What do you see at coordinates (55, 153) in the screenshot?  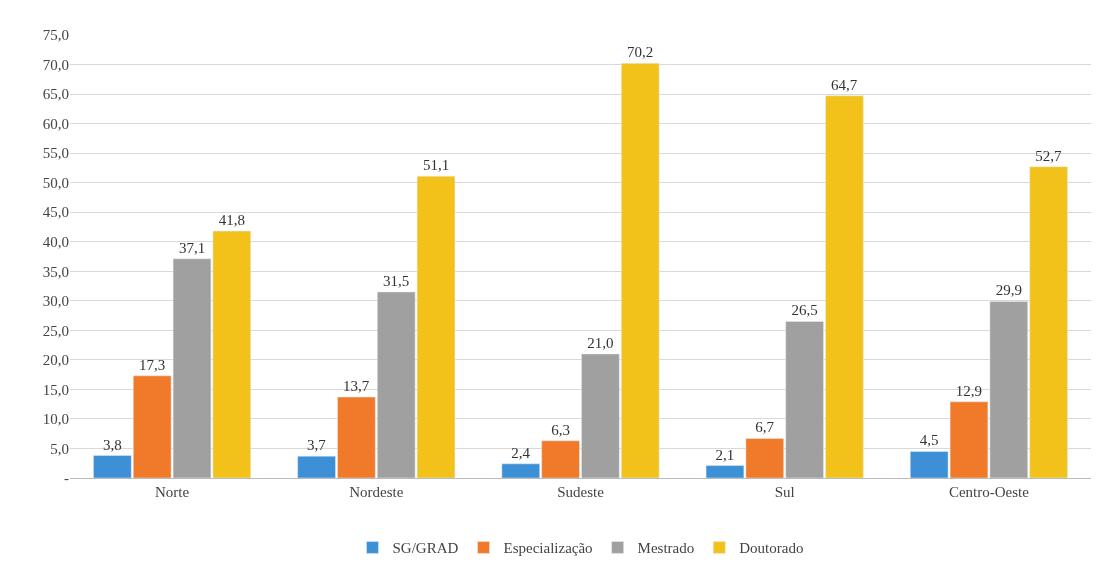 I see `y-tick-label: 55,0` at bounding box center [55, 153].